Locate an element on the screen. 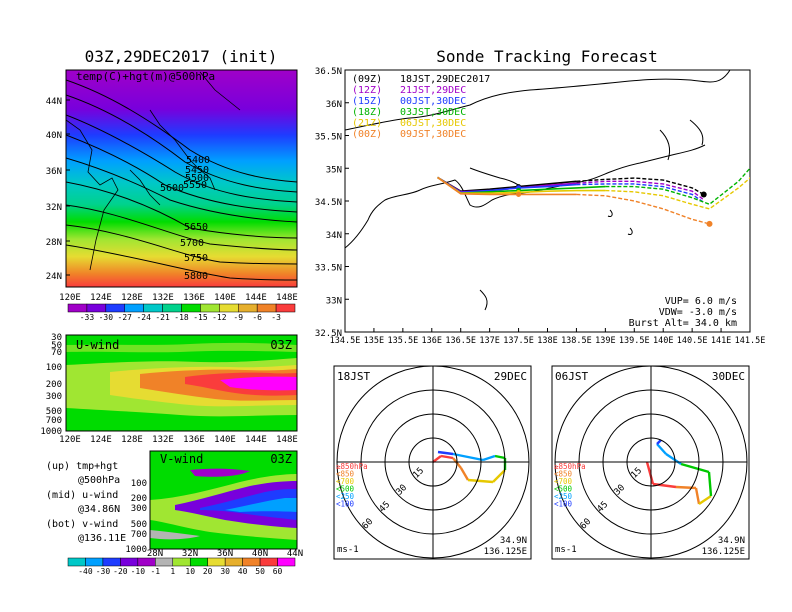 This screenshot has height=612, width=792. temp-lon-tick: 140E is located at coordinates (225, 298).